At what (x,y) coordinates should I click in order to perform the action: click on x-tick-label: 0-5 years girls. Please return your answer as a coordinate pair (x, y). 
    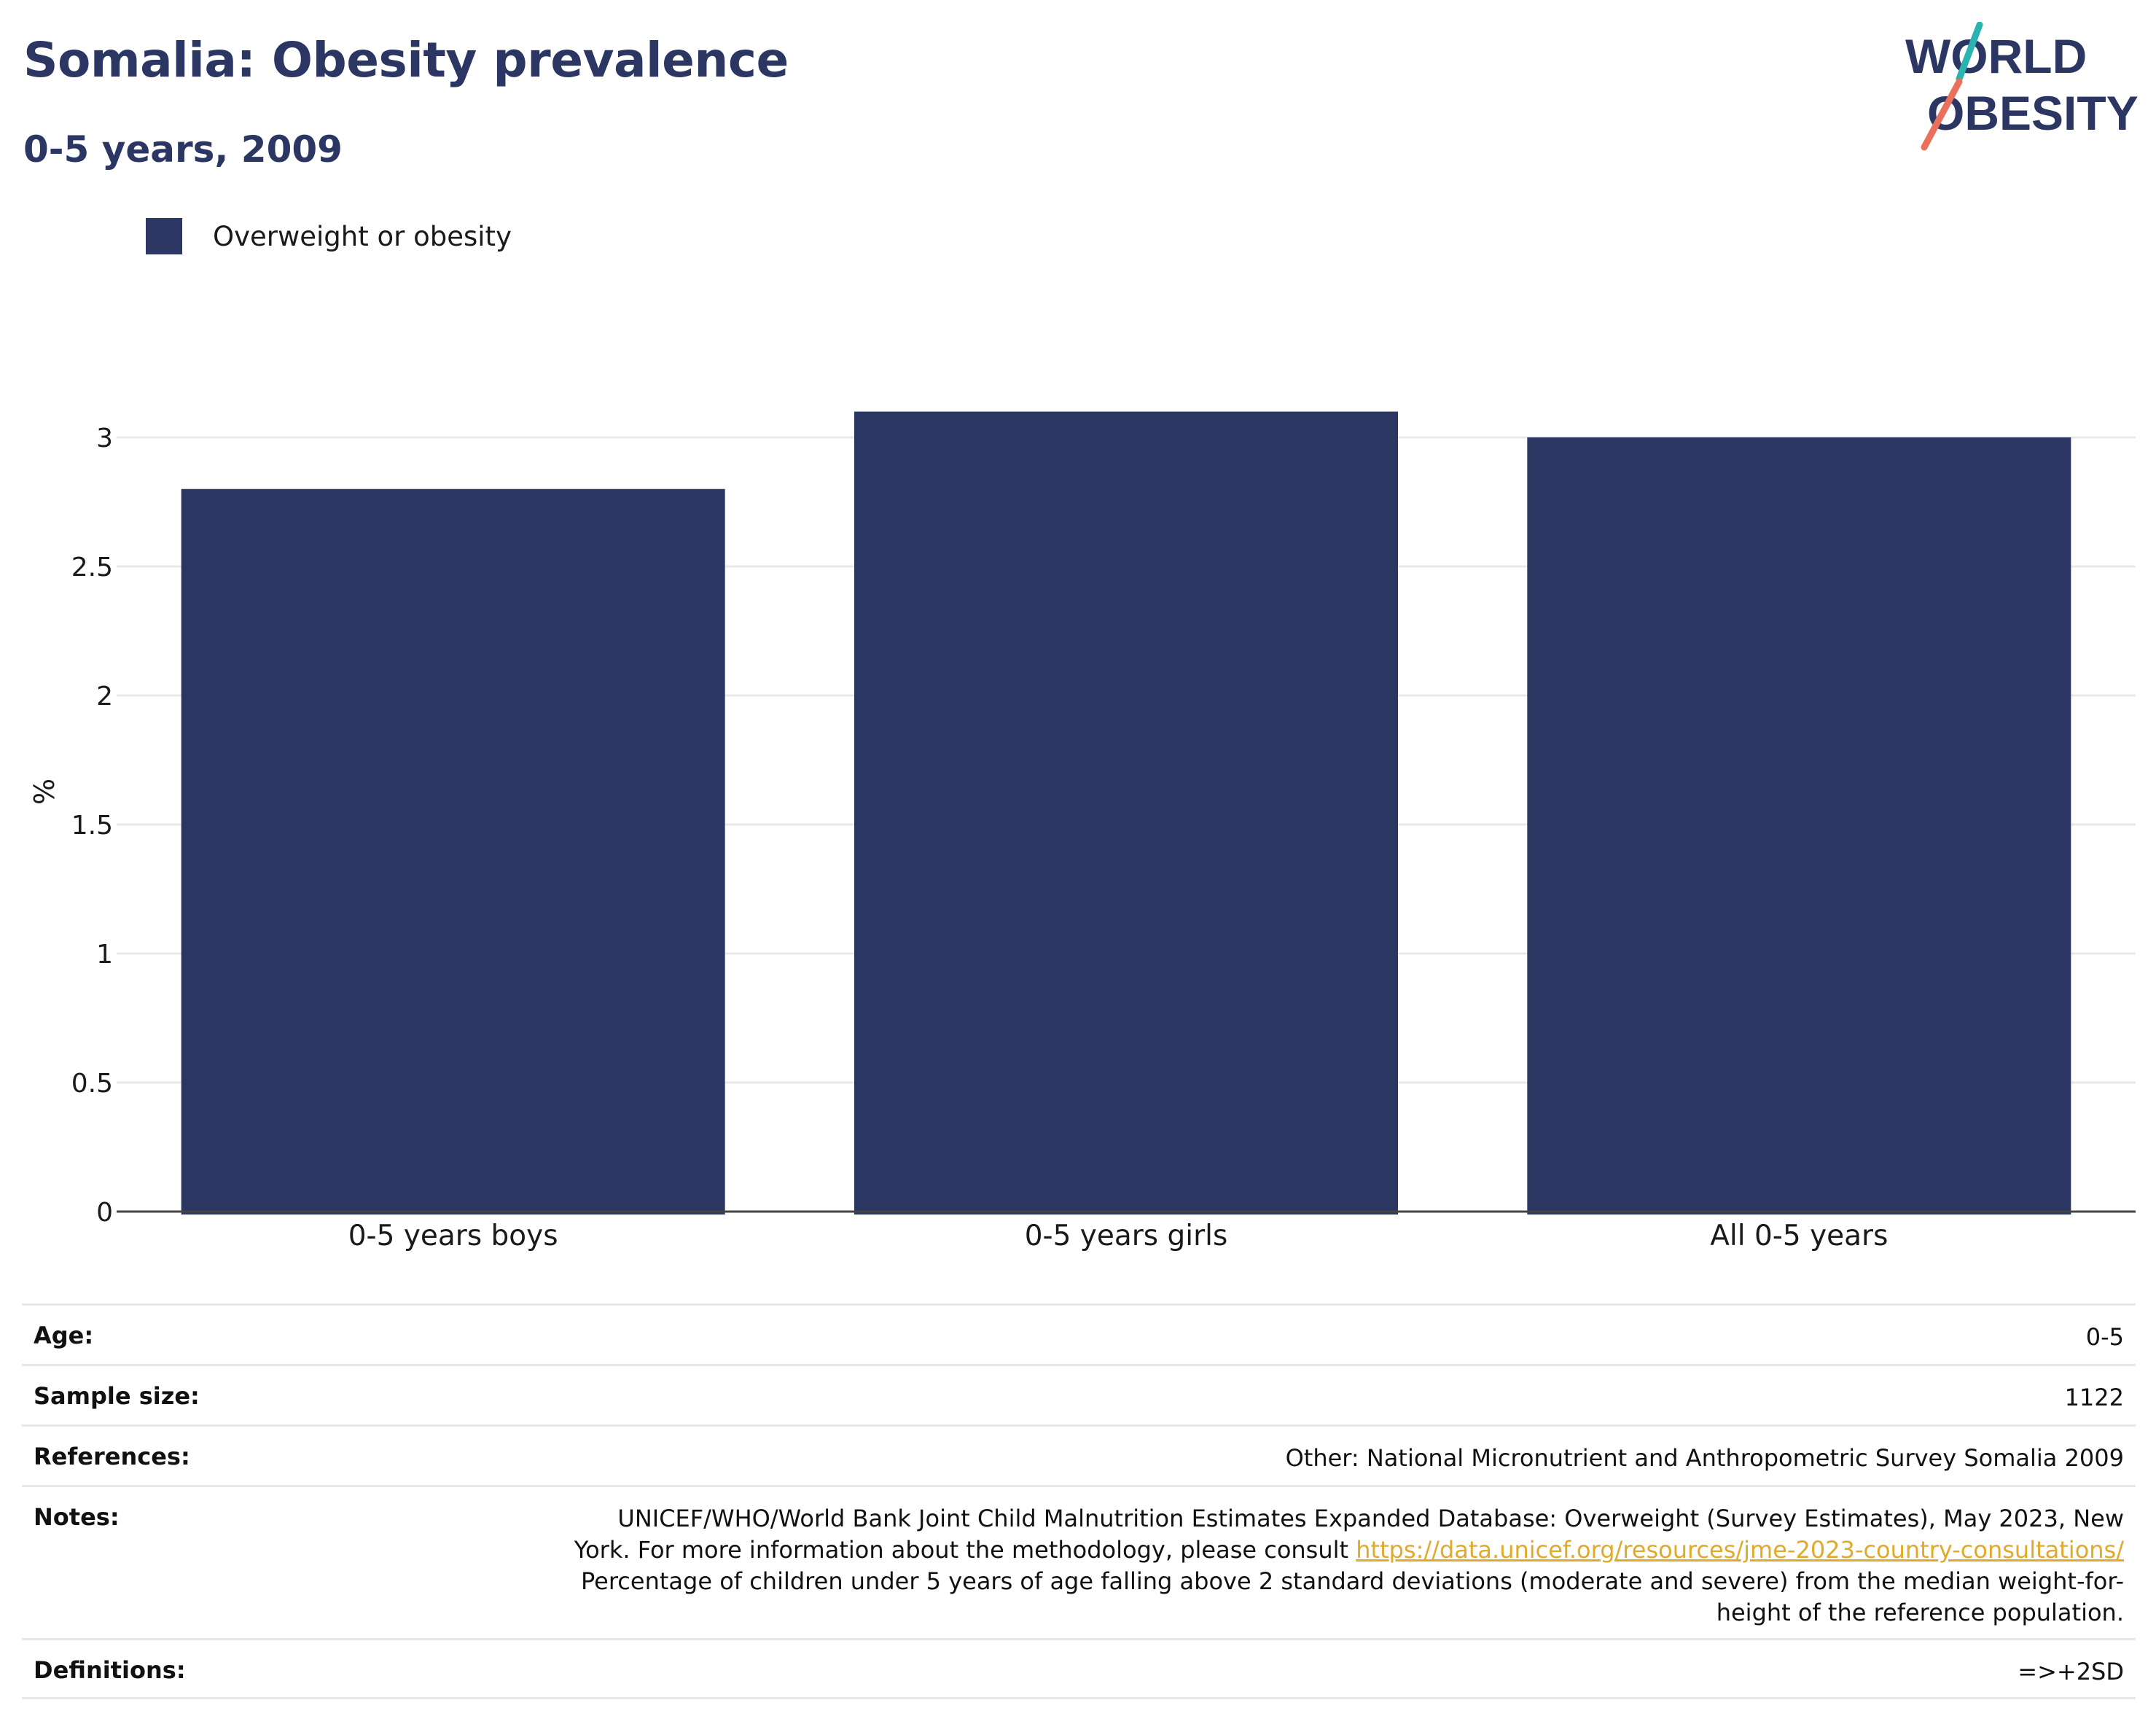
    Looking at the image, I should click on (1126, 1236).